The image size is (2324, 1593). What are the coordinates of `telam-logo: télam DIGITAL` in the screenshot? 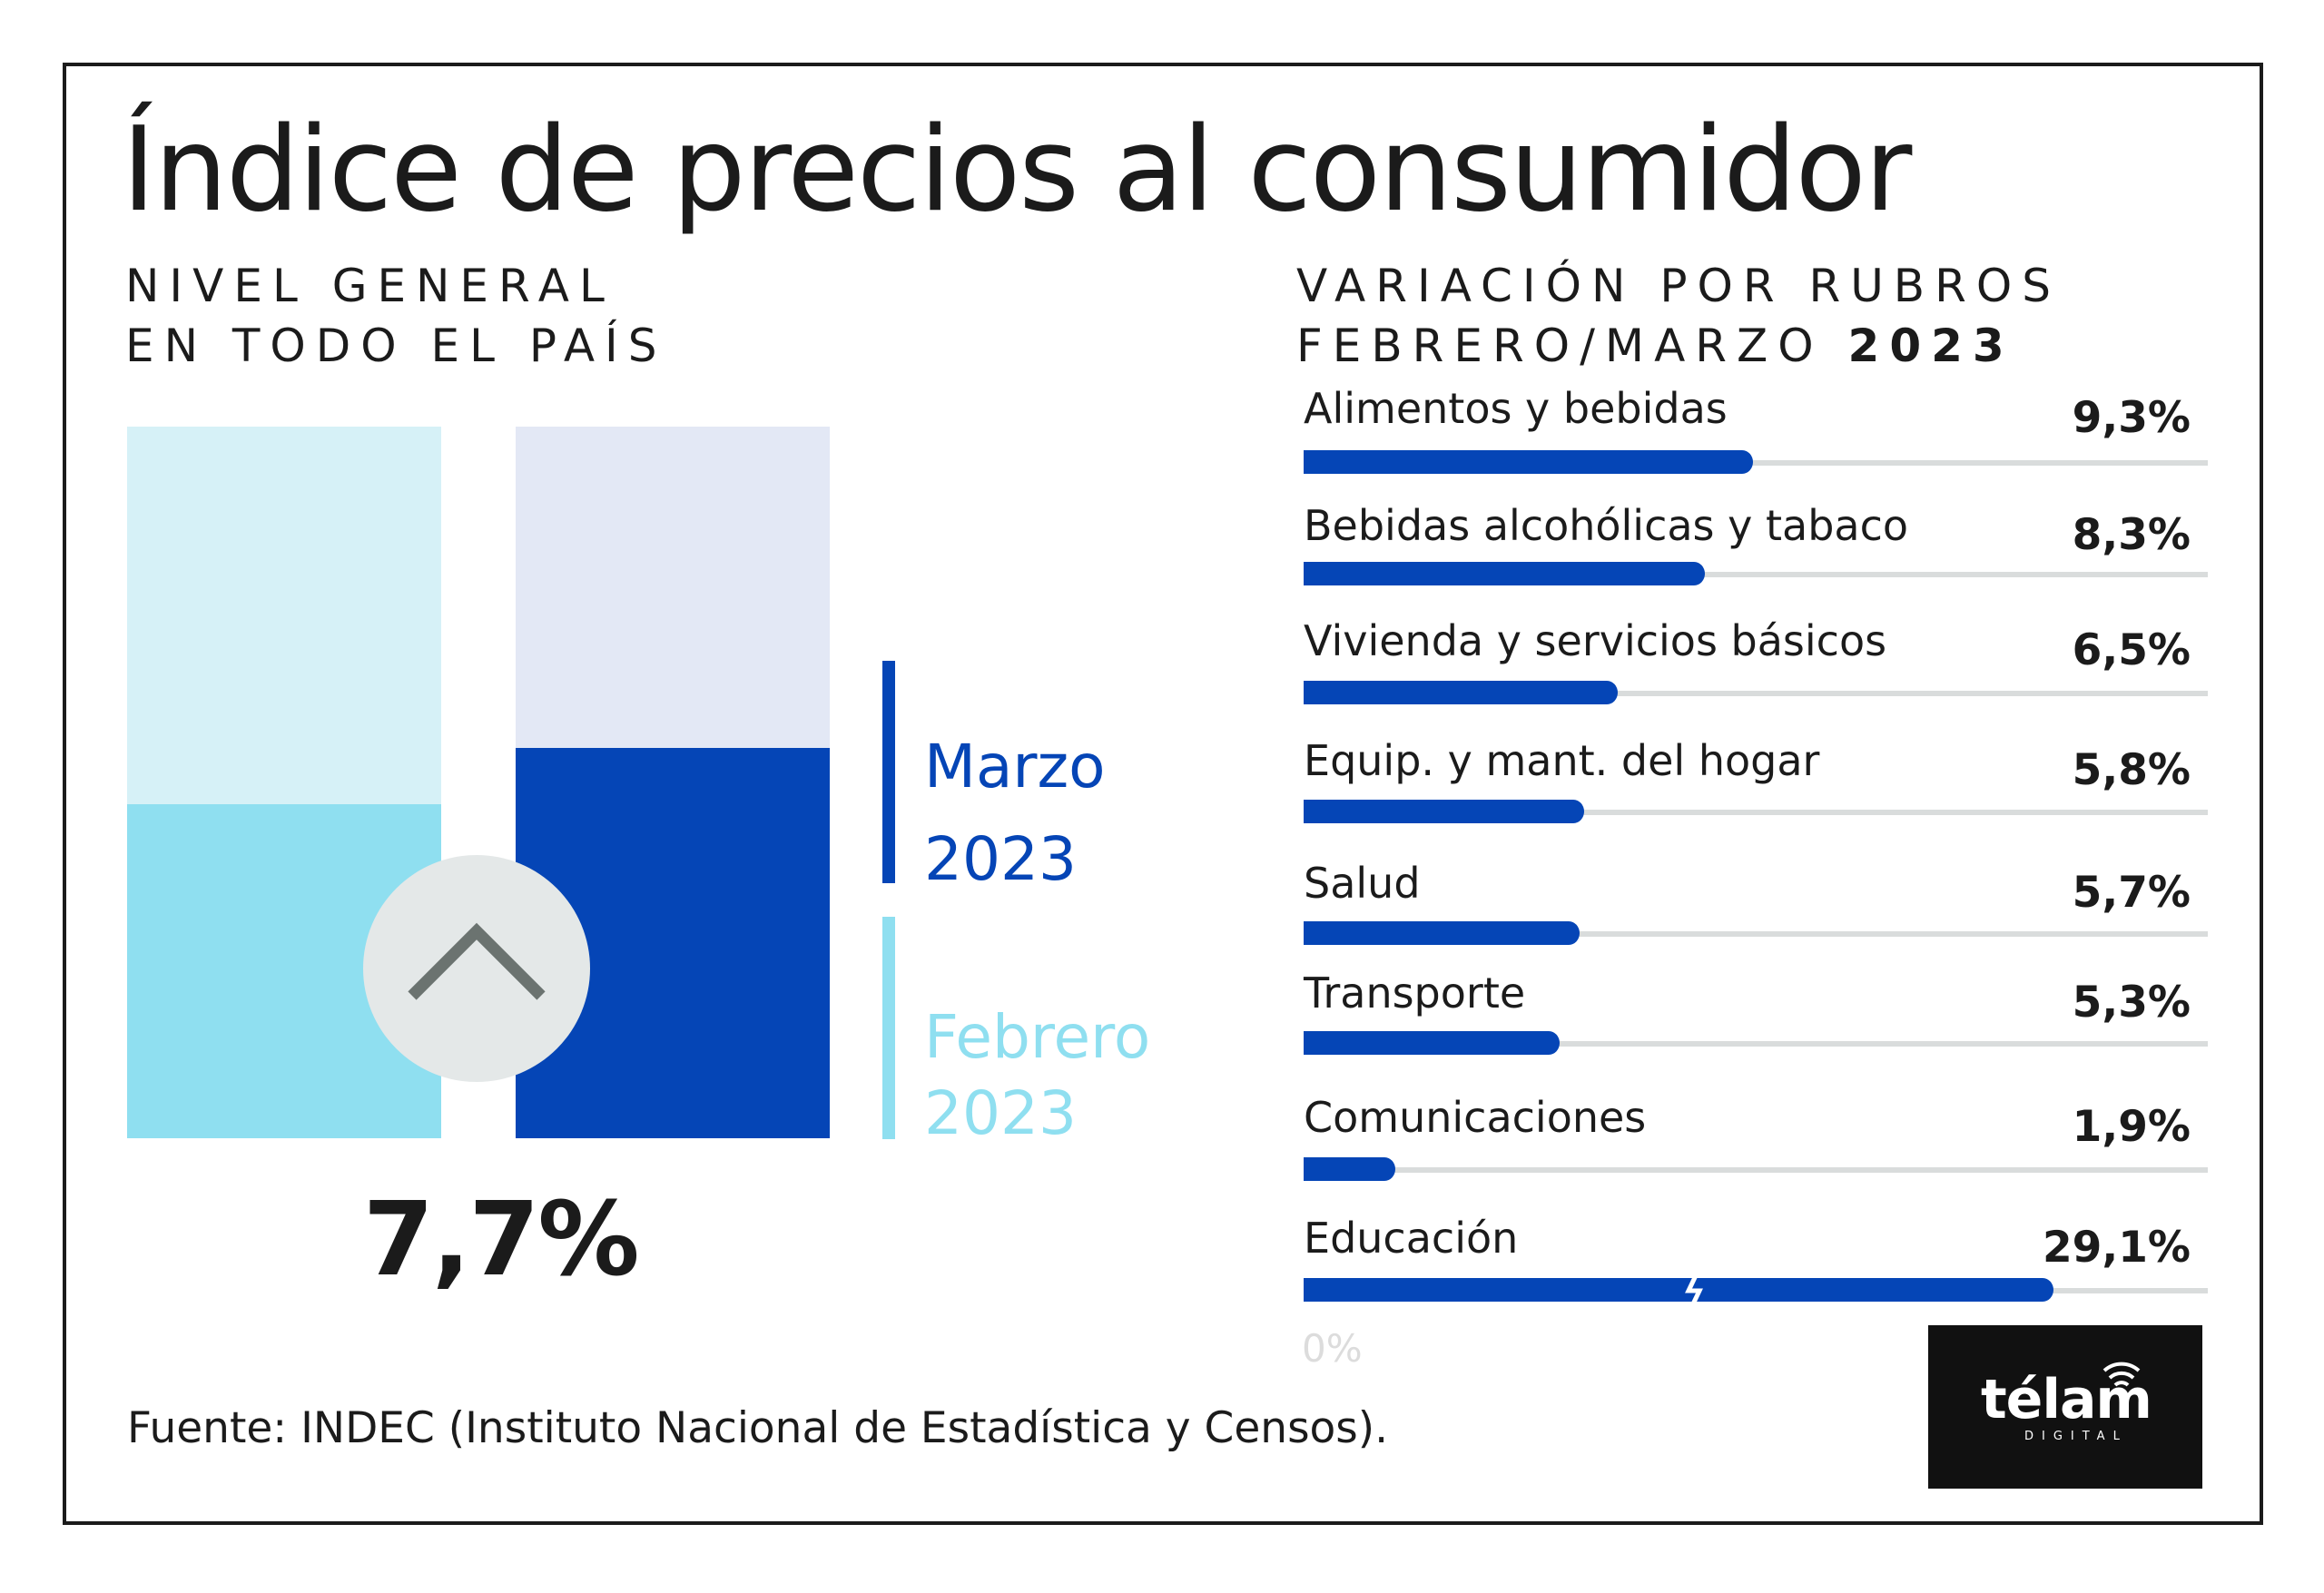 It's located at (2065, 1407).